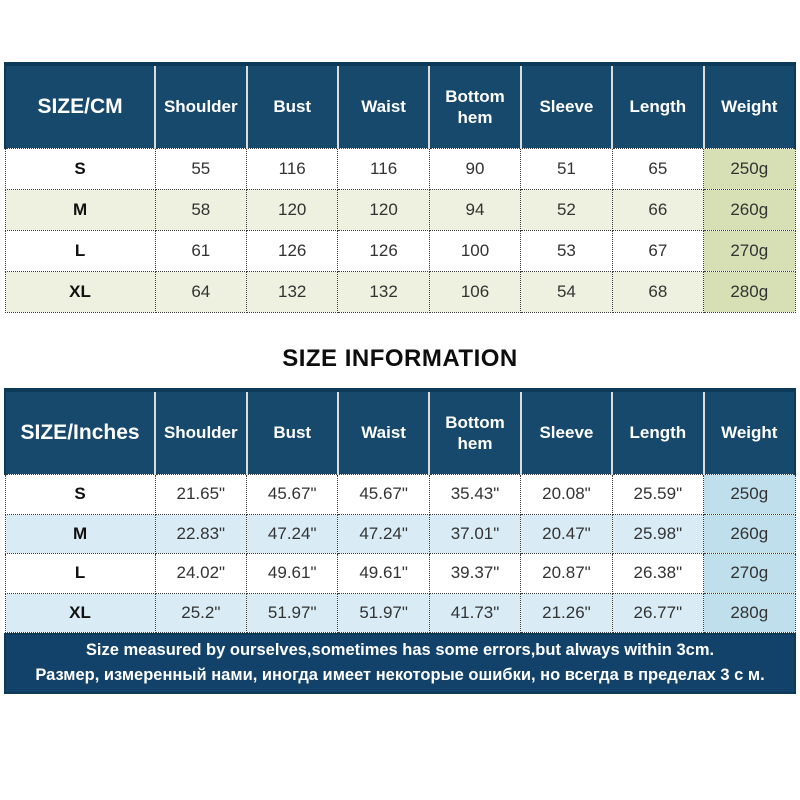 Image resolution: width=800 pixels, height=800 pixels. Describe the element at coordinates (201, 533) in the screenshot. I see `value-cell: 22.83"` at that location.